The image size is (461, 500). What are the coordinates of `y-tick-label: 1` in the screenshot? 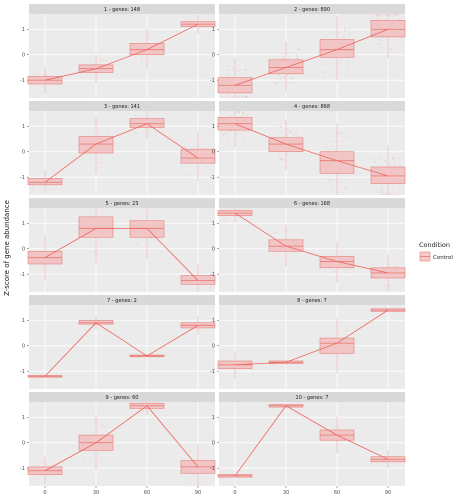 It's located at (213, 224).